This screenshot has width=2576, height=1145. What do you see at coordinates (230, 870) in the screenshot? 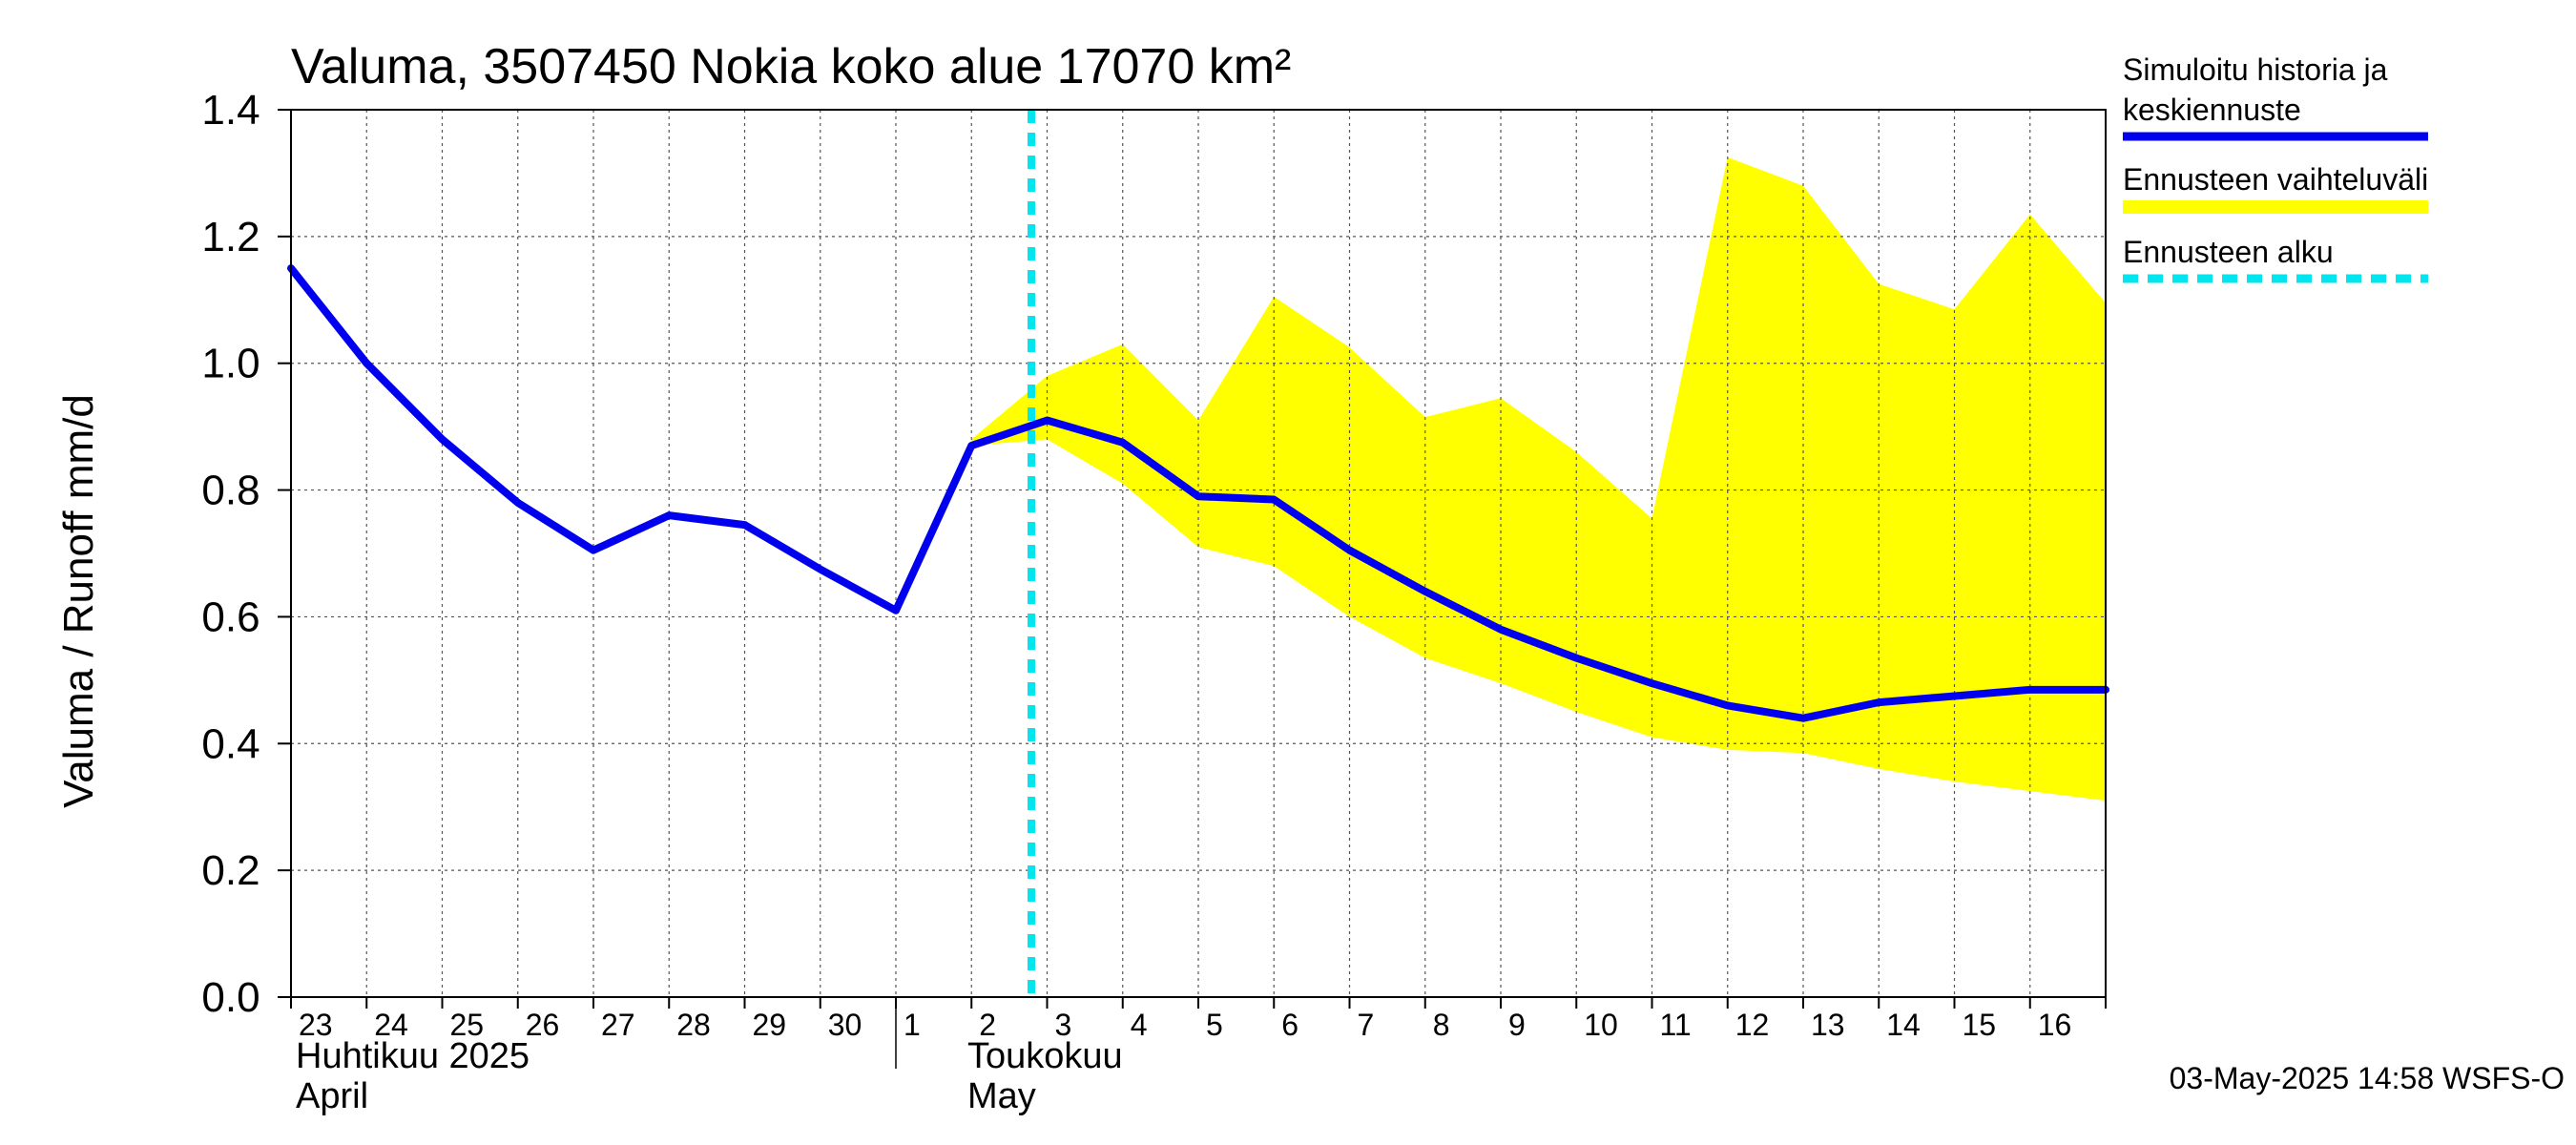
I see `y-tick-label: 0.2` at bounding box center [230, 870].